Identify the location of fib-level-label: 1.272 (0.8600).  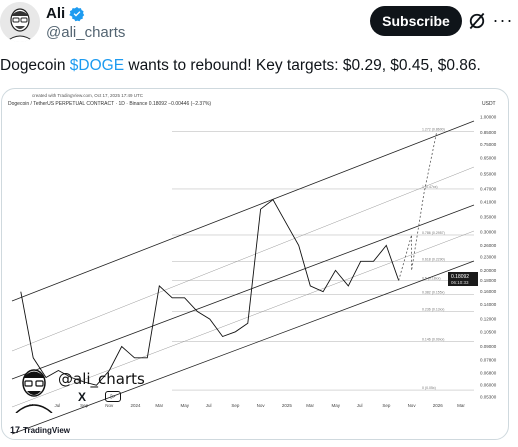
(433, 129).